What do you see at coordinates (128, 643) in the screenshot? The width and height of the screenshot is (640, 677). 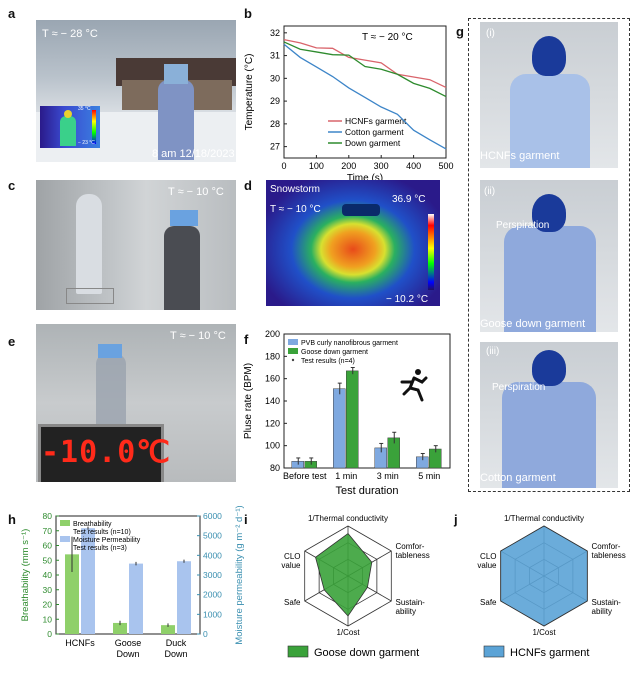 I see `x-tick-label: Goose` at bounding box center [128, 643].